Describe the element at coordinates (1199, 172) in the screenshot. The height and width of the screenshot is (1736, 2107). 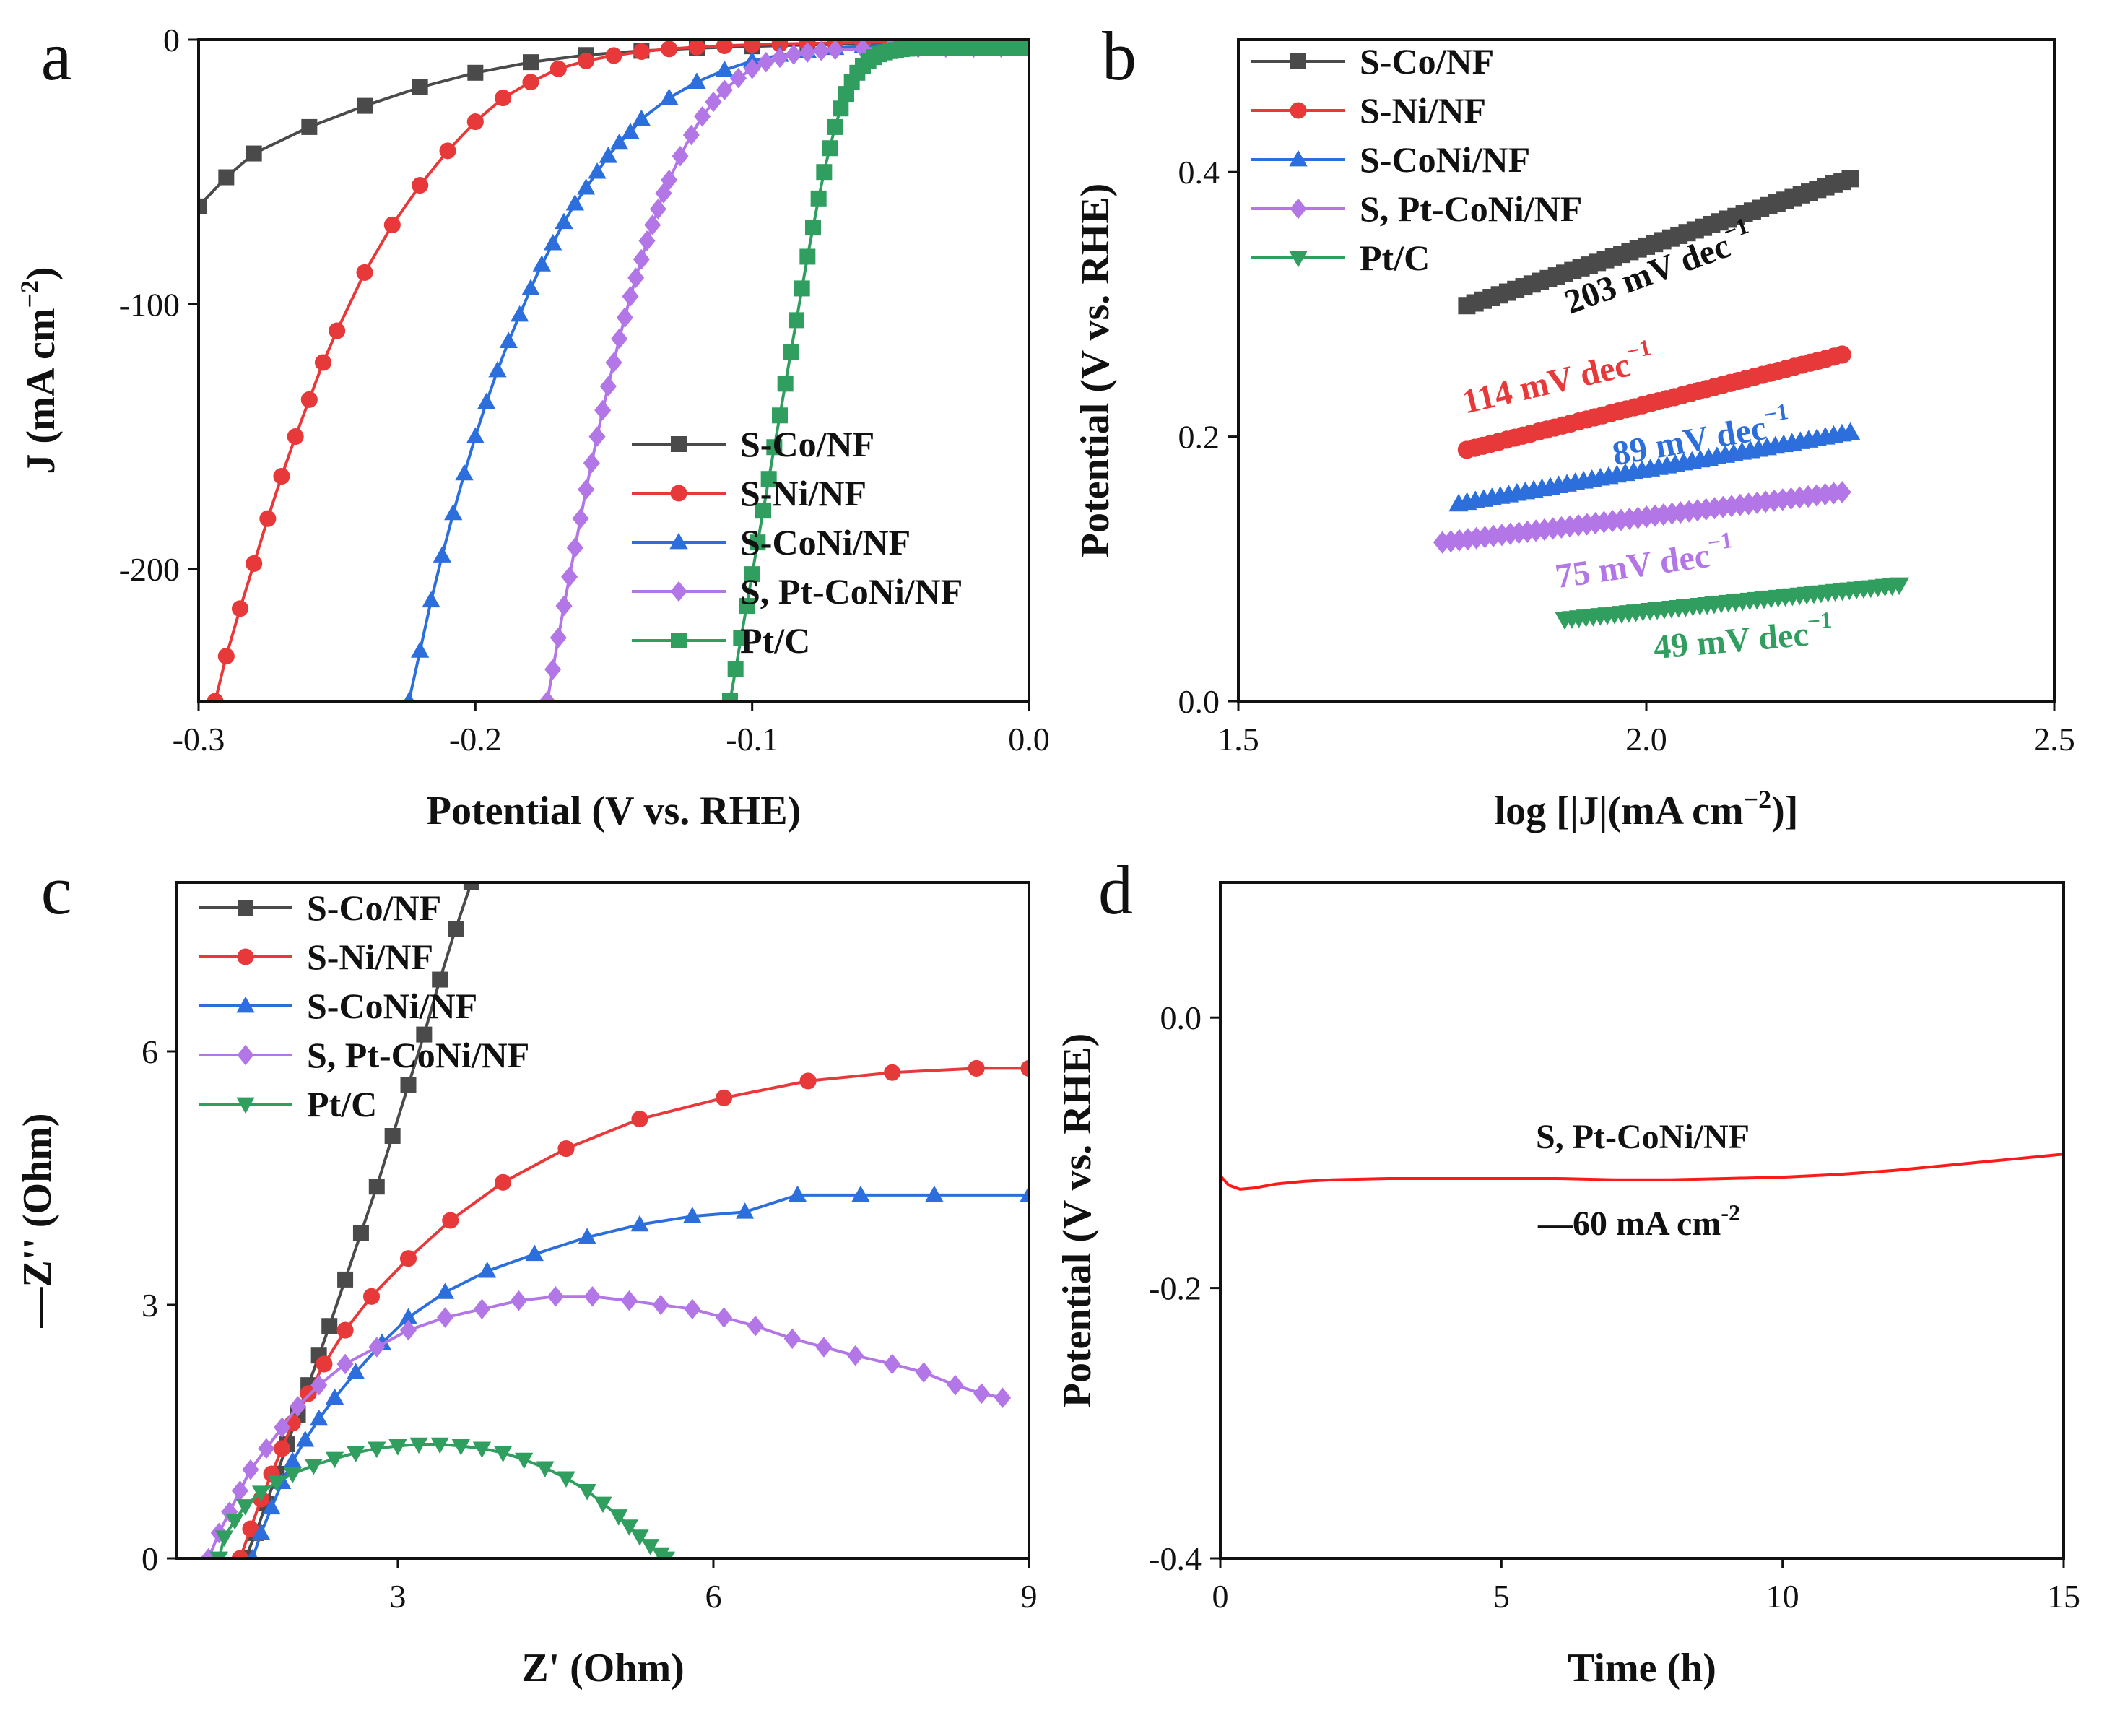
I see `y-tick-label: 0.4` at that location.